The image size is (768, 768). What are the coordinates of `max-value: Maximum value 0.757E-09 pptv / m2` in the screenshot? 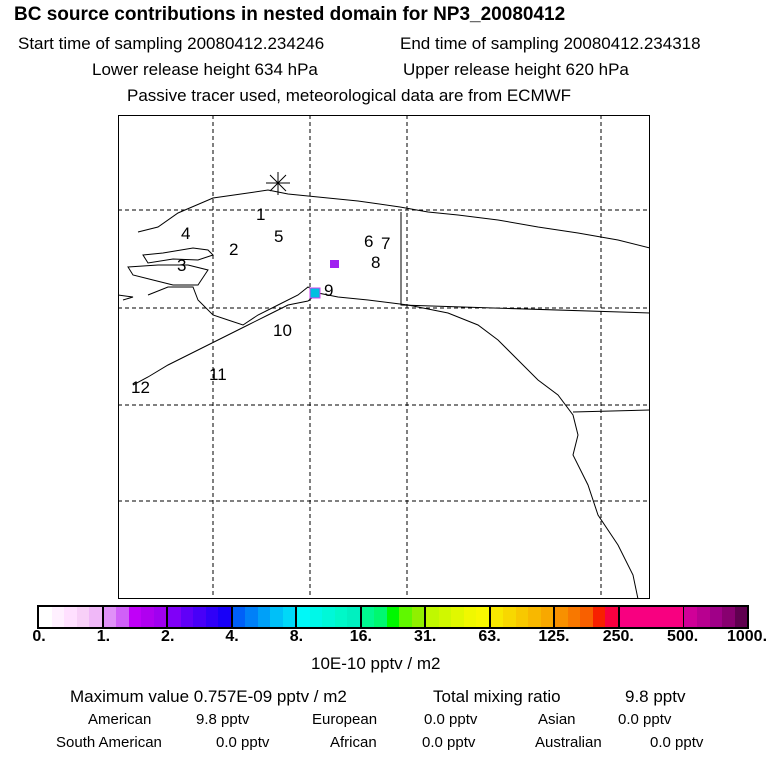 It's located at (208, 696).